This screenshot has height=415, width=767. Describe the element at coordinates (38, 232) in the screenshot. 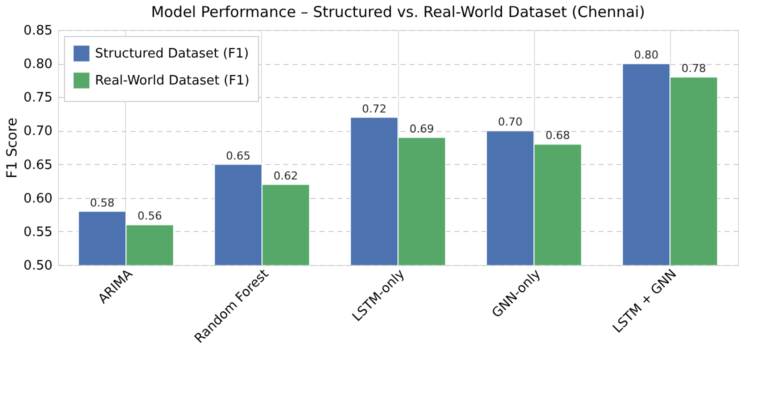

I see `y-tick-label: 0.55` at that location.